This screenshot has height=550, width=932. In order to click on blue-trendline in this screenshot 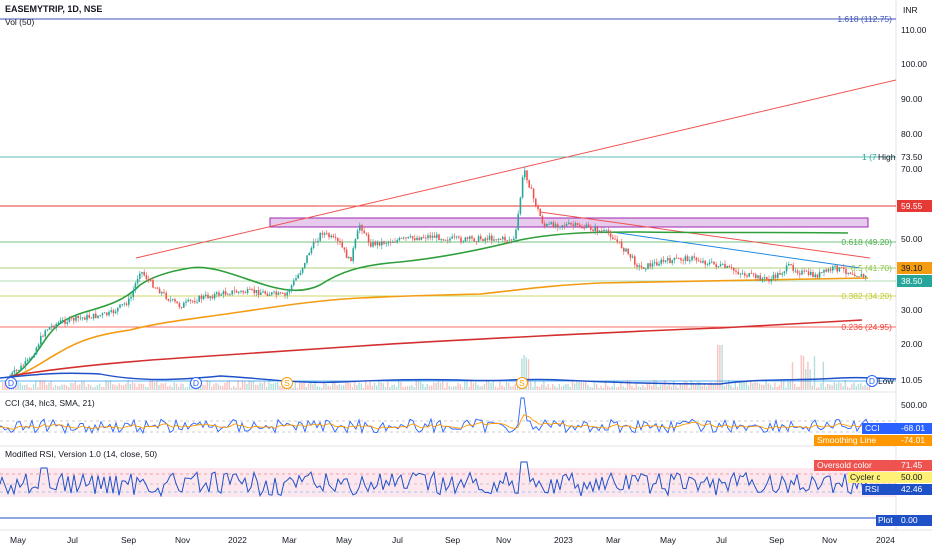, I will do `click(736, 250)`.